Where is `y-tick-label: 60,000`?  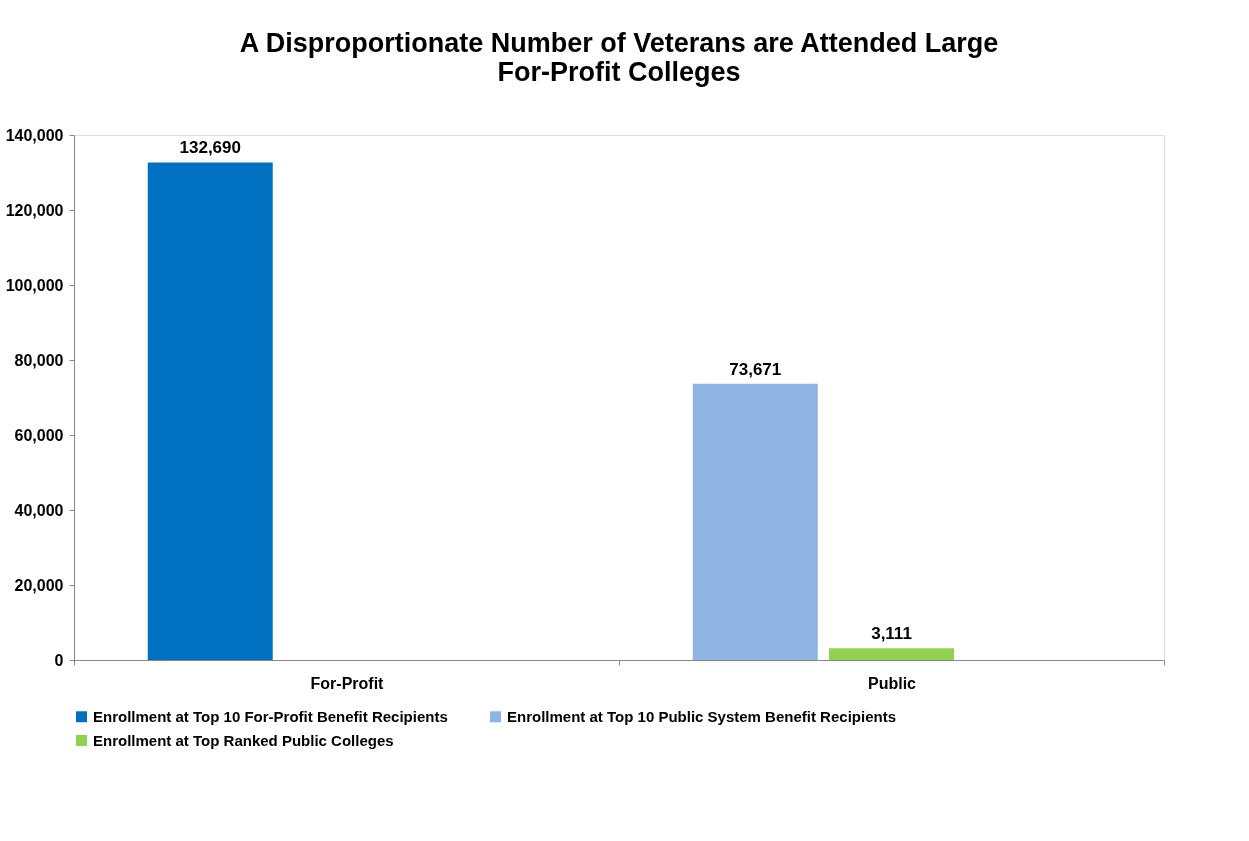
y-tick-label: 60,000 is located at coordinates (39, 435).